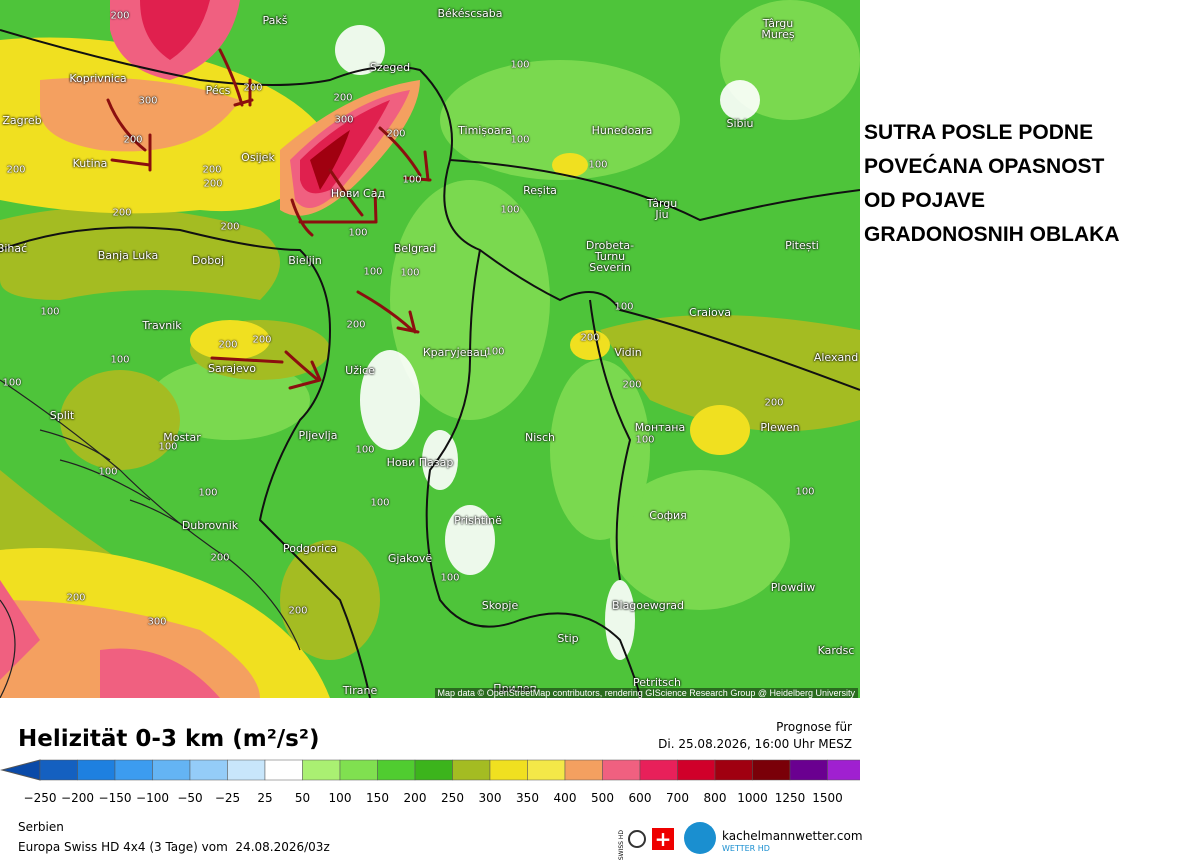  I want to click on city-label: Plewen, so click(780, 427).